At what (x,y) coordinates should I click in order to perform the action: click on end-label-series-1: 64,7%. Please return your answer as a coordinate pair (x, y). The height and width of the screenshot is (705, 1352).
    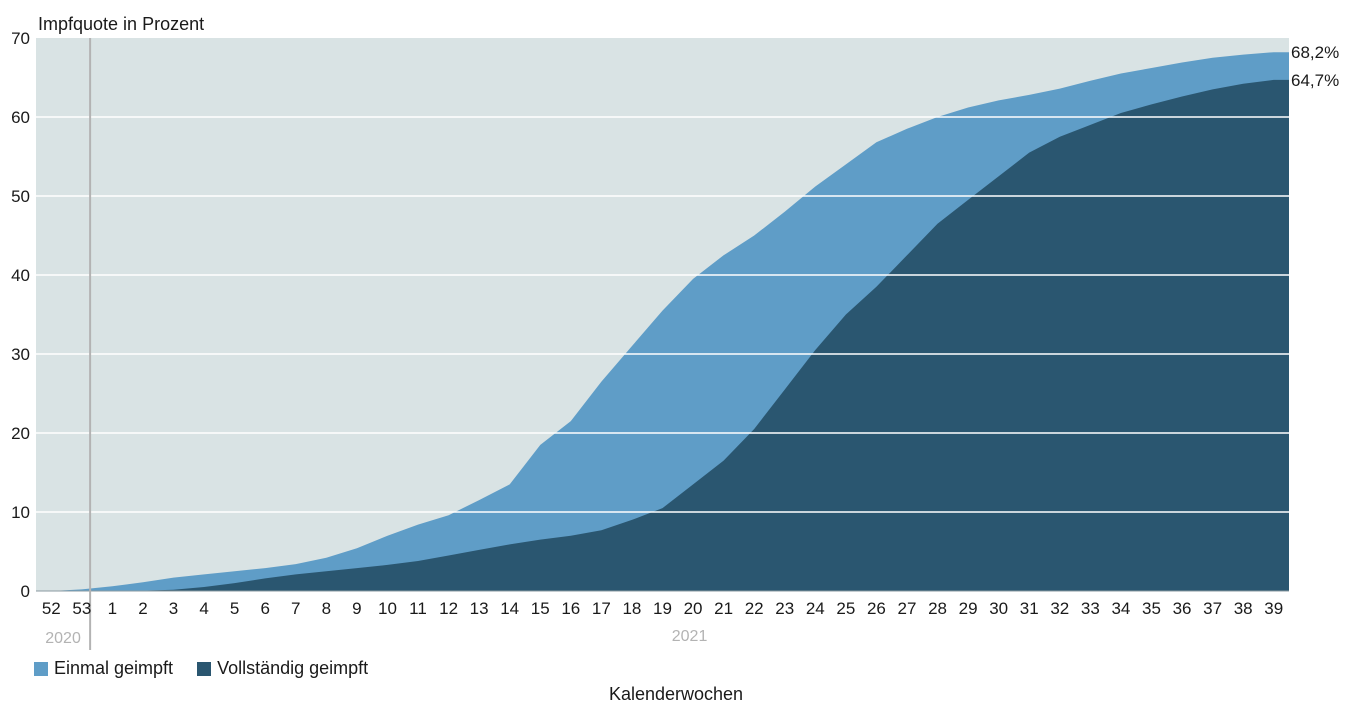
    Looking at the image, I should click on (1315, 80).